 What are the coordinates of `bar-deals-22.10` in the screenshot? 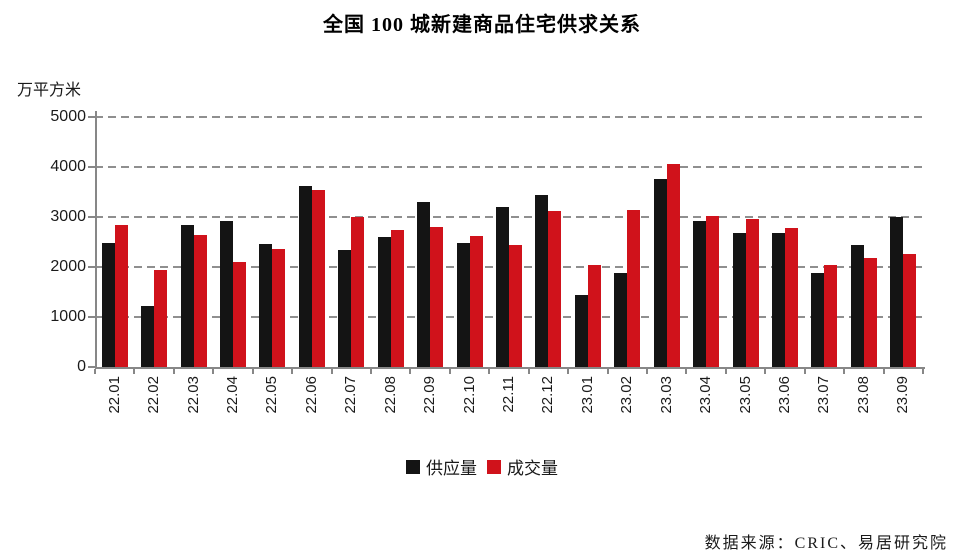 It's located at (476, 301).